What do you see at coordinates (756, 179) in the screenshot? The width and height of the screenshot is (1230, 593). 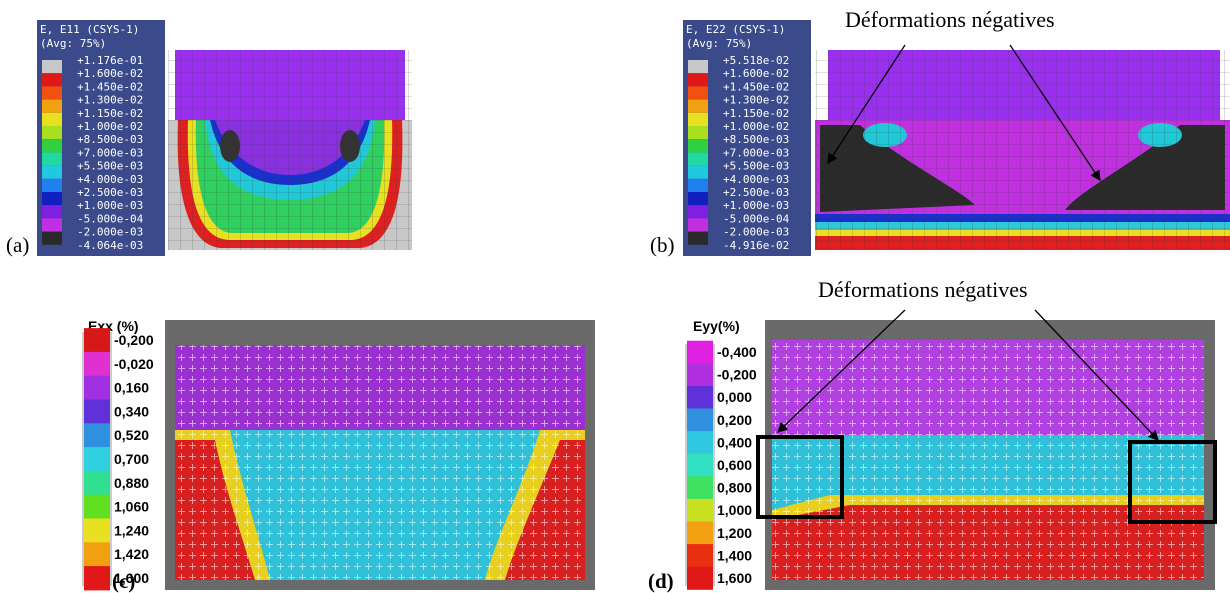 I see `legend-label: +4.000e-03` at bounding box center [756, 179].